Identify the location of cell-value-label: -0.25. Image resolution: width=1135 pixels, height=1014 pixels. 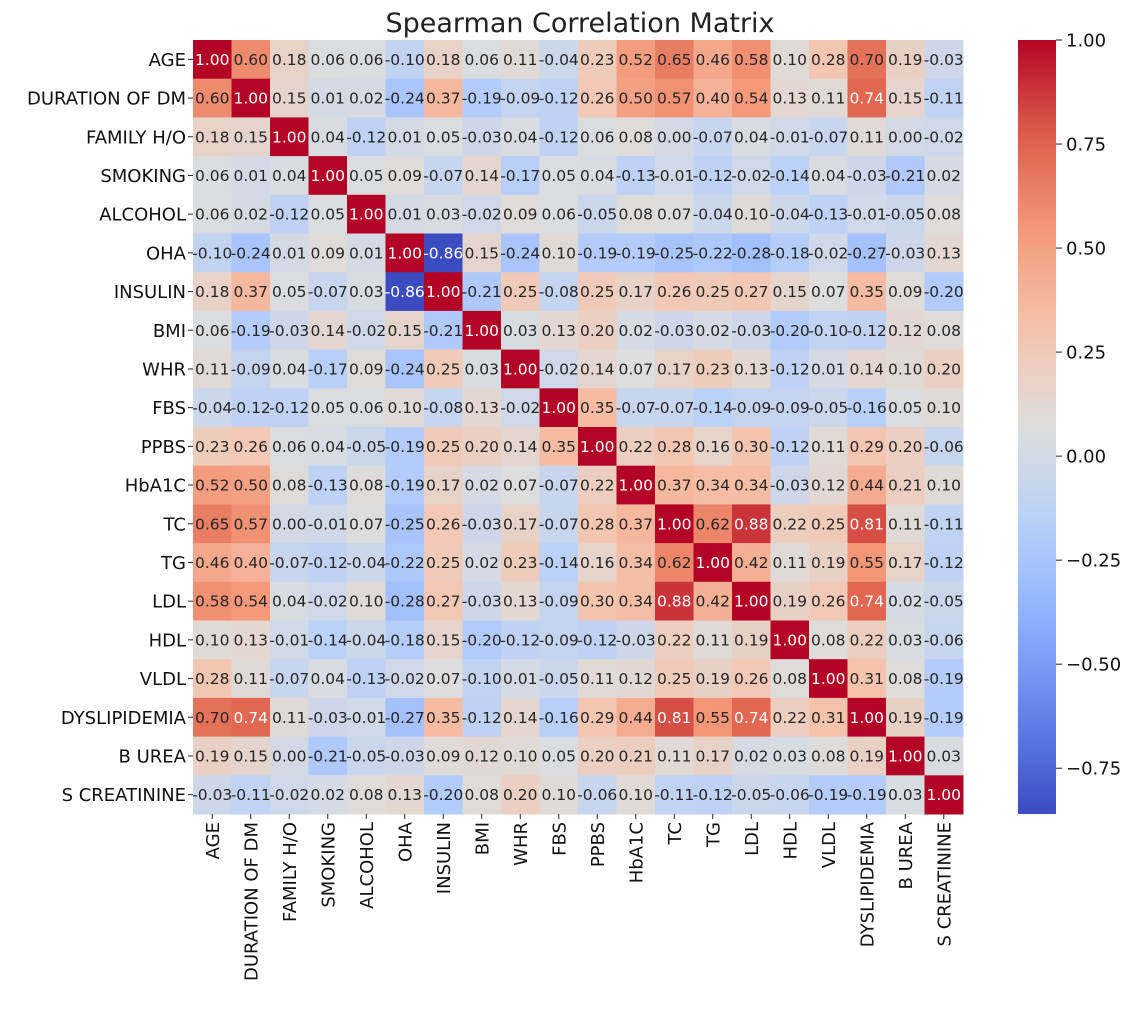
(674, 253).